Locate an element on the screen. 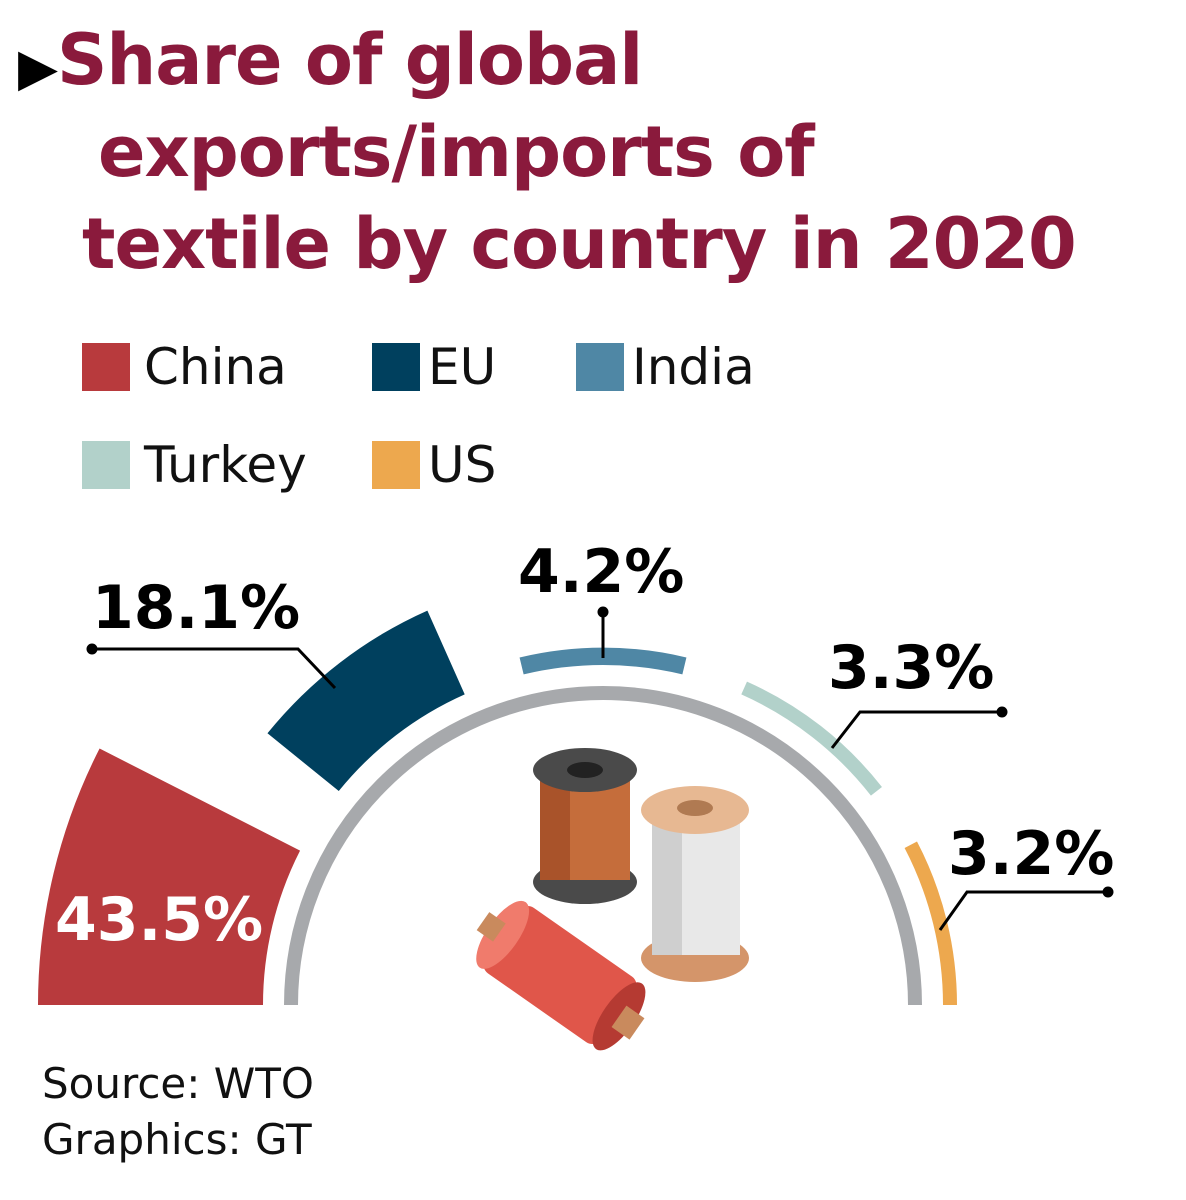 This screenshot has width=1186, height=1200. source-text: Source: WTO is located at coordinates (178, 1083).